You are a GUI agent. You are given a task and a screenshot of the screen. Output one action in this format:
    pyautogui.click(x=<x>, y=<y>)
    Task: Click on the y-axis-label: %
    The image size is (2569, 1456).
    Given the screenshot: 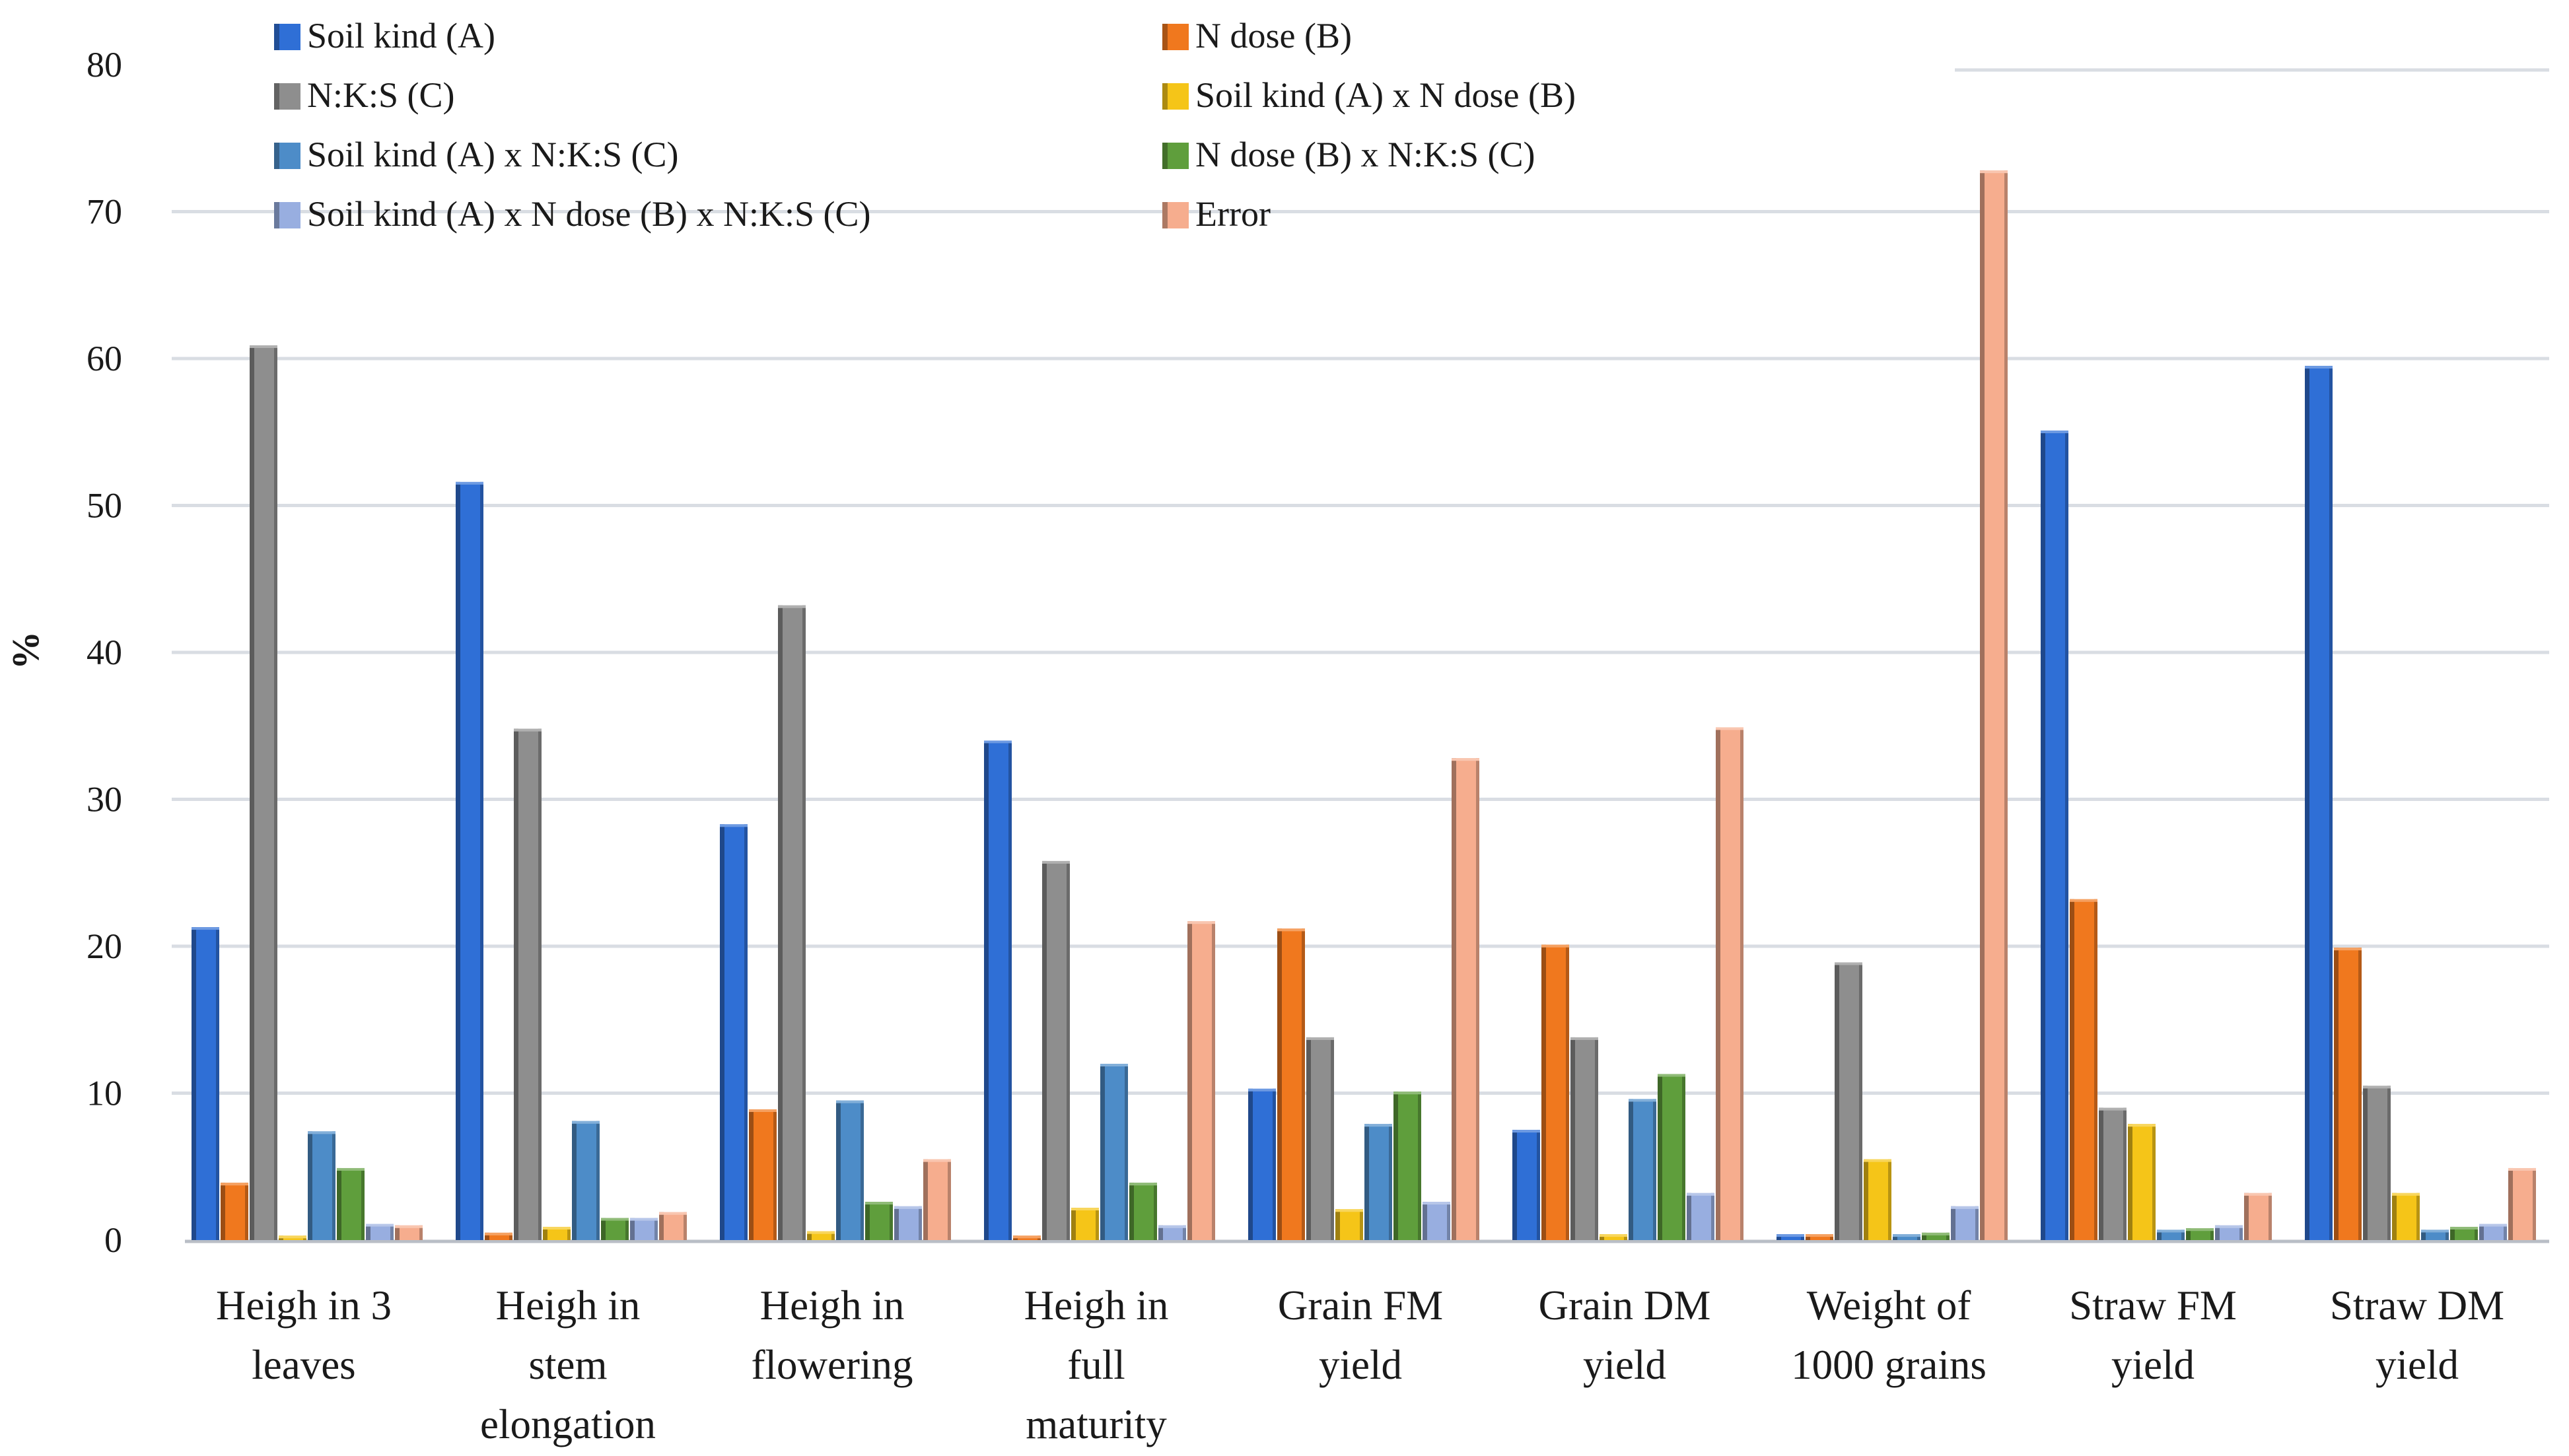 What is the action you would take?
    pyautogui.click(x=25, y=650)
    